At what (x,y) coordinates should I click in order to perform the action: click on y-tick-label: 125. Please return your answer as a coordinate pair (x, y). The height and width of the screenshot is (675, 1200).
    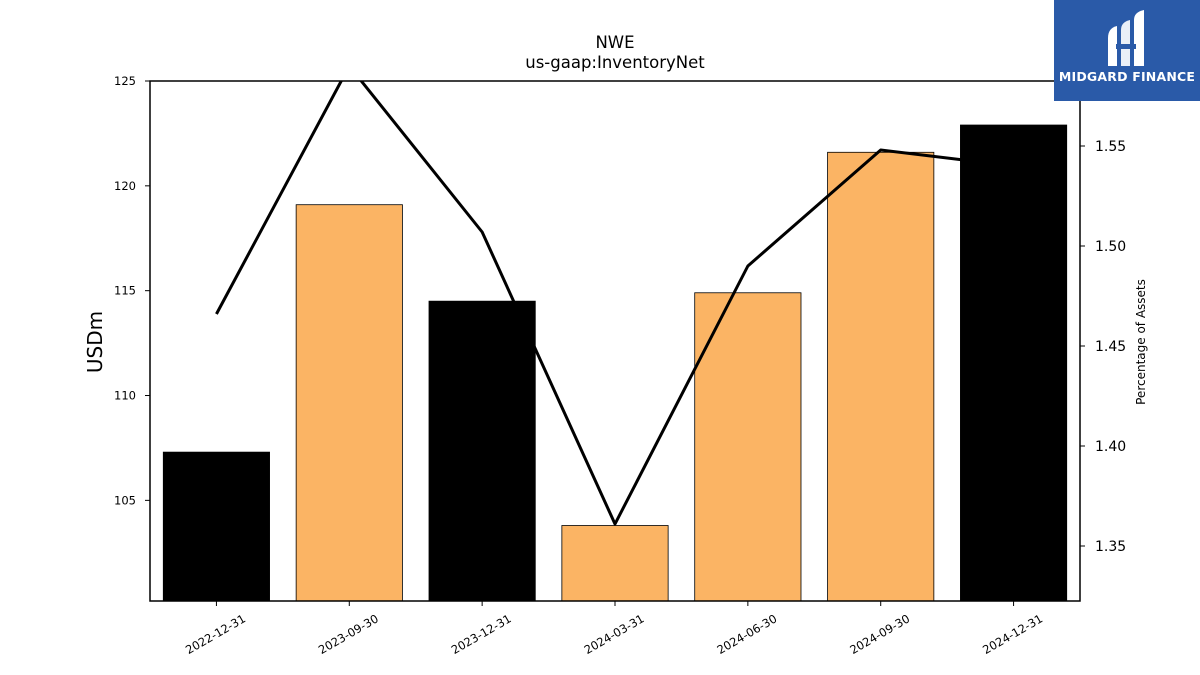
    Looking at the image, I should click on (125, 81).